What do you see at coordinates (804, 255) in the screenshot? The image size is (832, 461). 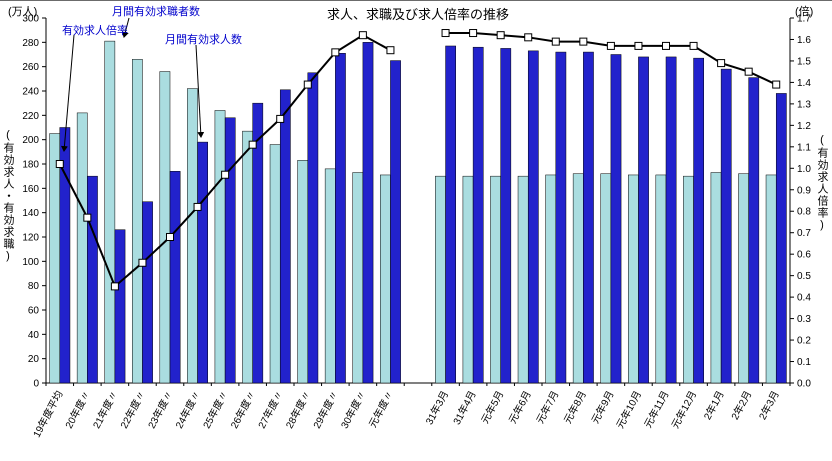 I see `right-tick-label: 0.6` at bounding box center [804, 255].